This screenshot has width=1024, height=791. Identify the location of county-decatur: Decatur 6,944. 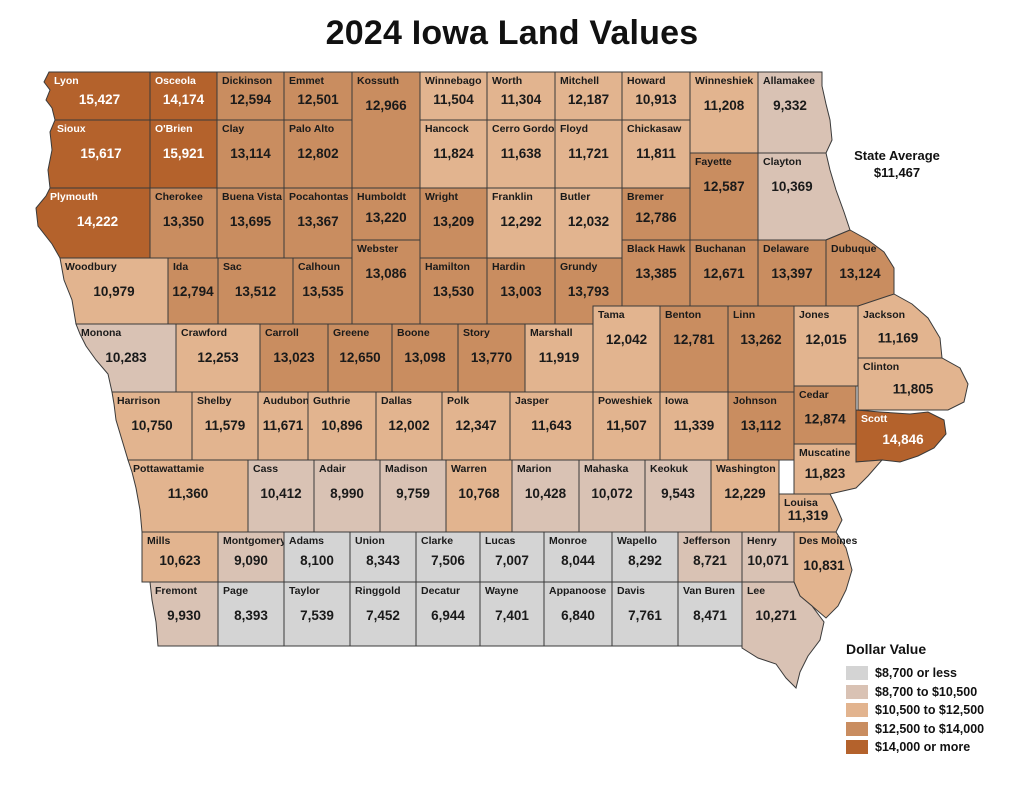
(448, 614).